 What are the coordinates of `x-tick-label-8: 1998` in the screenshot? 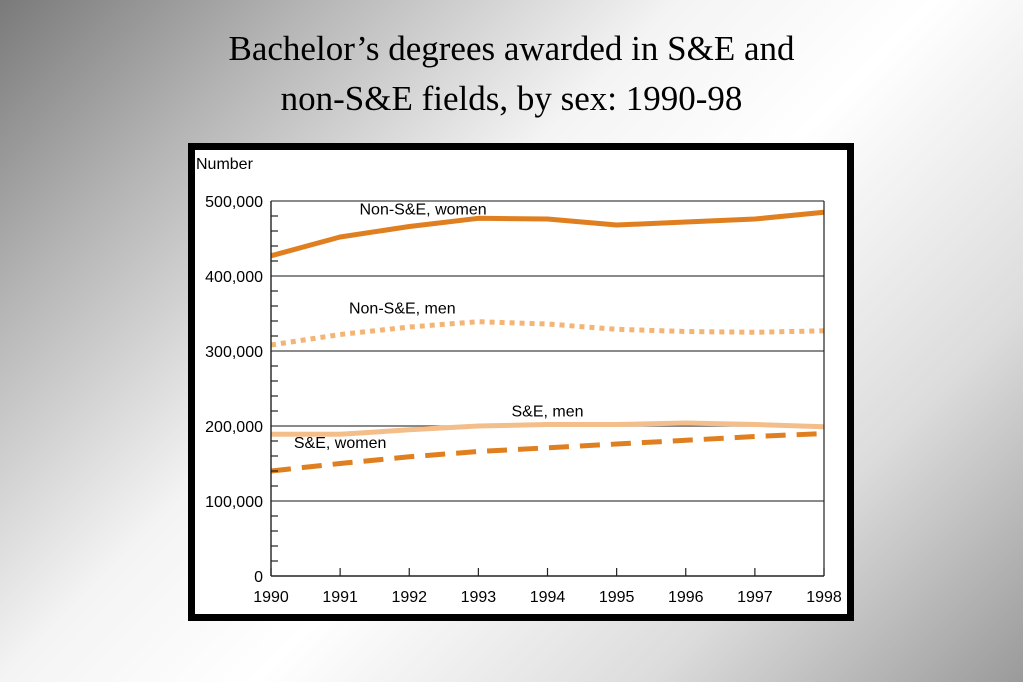 It's located at (824, 597).